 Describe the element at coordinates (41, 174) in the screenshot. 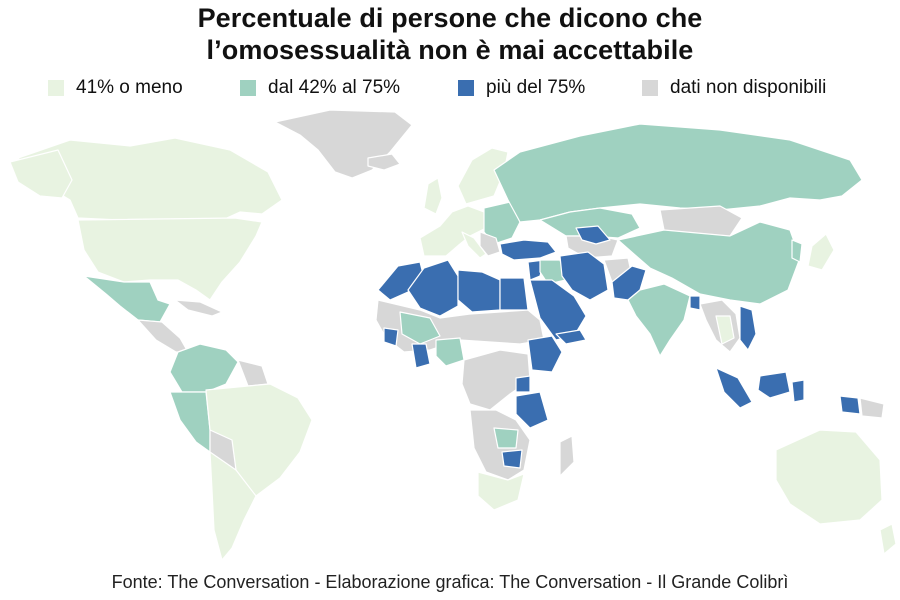

I see `region-alaska` at that location.